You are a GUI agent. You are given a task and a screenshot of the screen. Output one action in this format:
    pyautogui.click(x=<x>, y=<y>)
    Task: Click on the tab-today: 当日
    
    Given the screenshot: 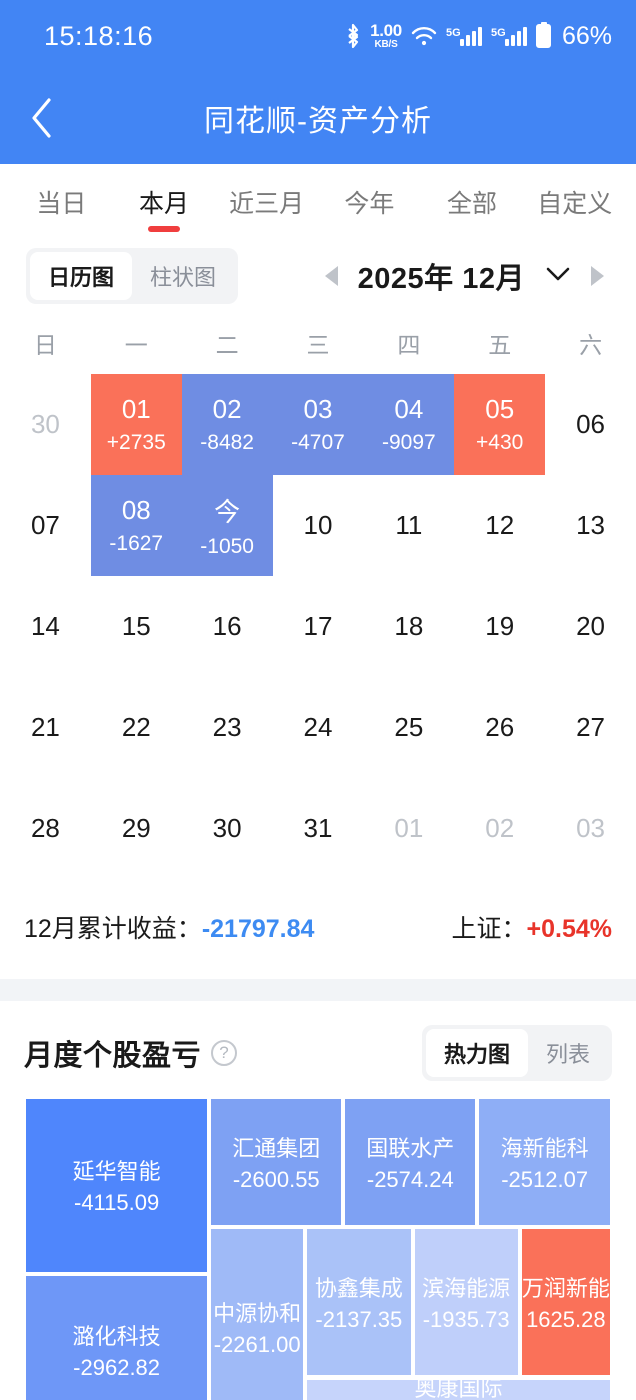 What is the action you would take?
    pyautogui.click(x=61, y=204)
    